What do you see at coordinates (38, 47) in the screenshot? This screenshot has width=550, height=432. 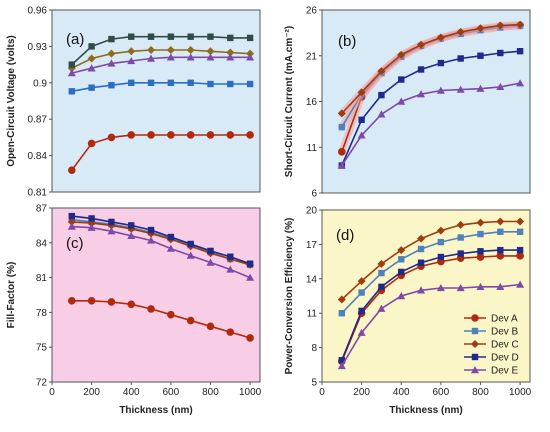 I see `y-tick-label: 0.93` at bounding box center [38, 47].